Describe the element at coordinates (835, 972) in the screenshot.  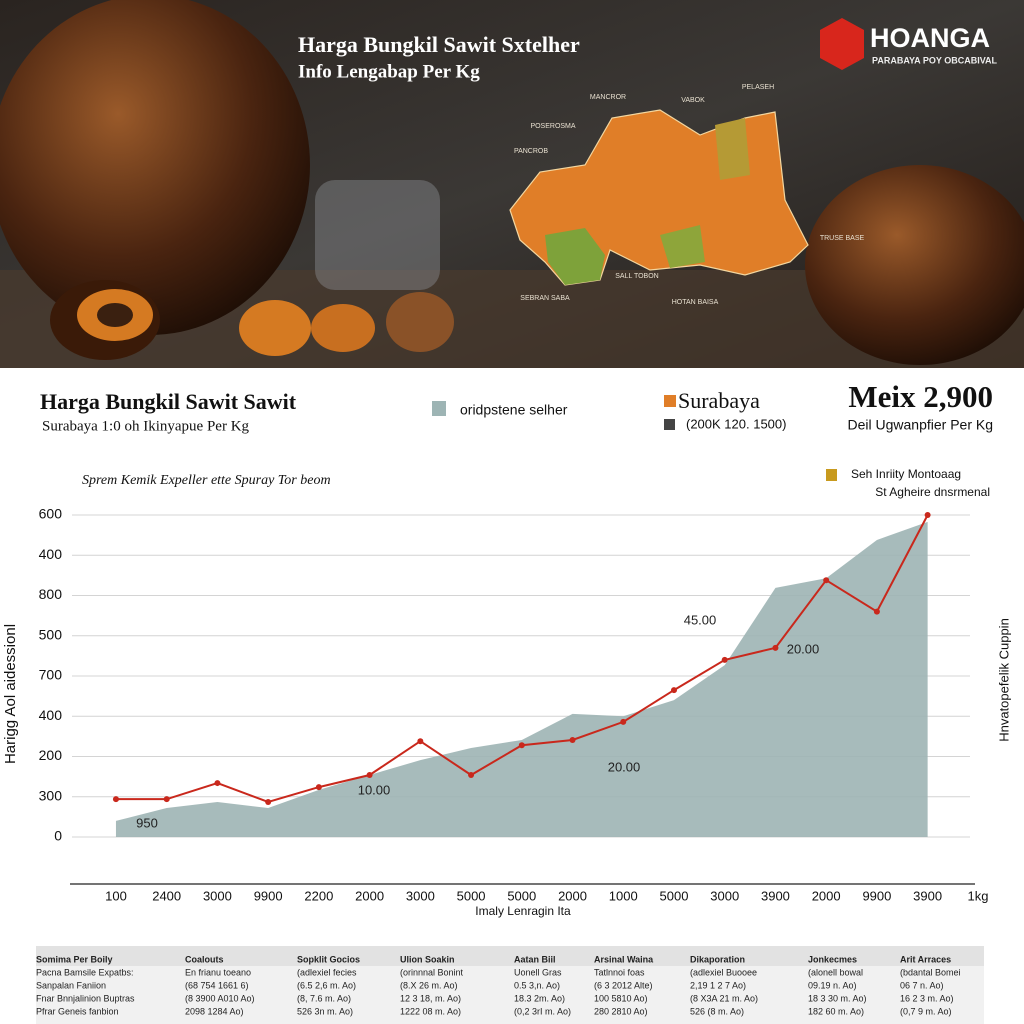
I see `table-cell: (alonell bowal` at that location.